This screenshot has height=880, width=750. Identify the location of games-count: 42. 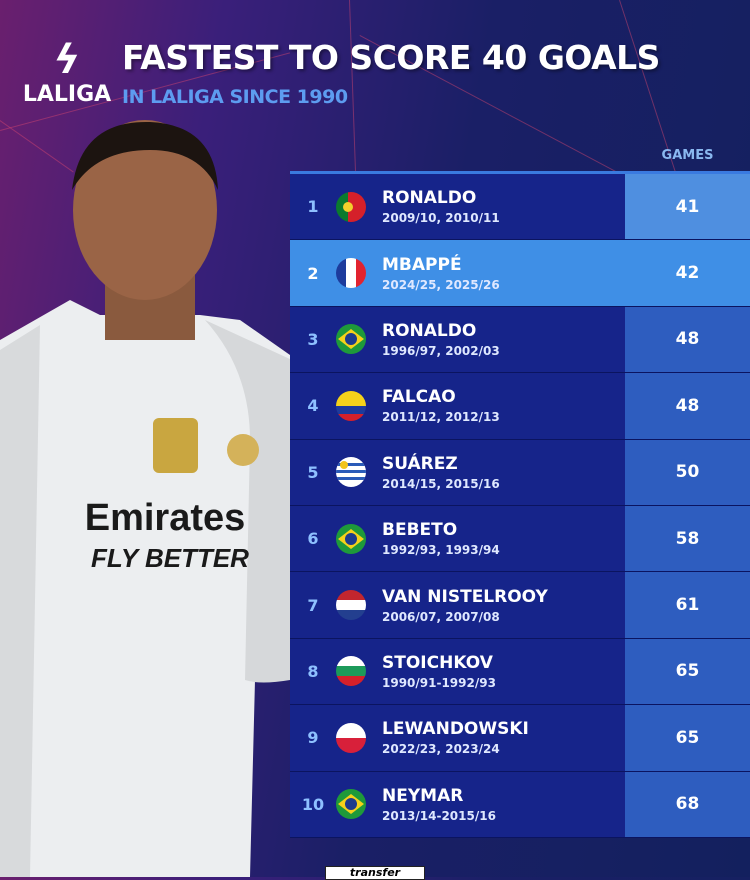
(687, 273).